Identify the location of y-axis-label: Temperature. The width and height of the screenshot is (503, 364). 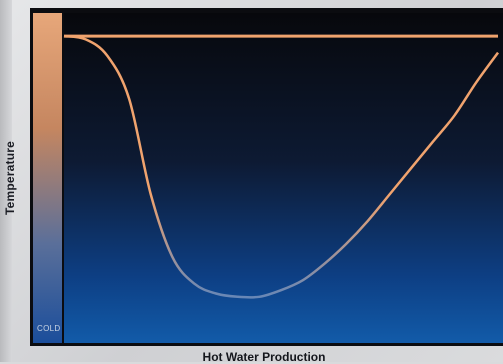
(10, 178).